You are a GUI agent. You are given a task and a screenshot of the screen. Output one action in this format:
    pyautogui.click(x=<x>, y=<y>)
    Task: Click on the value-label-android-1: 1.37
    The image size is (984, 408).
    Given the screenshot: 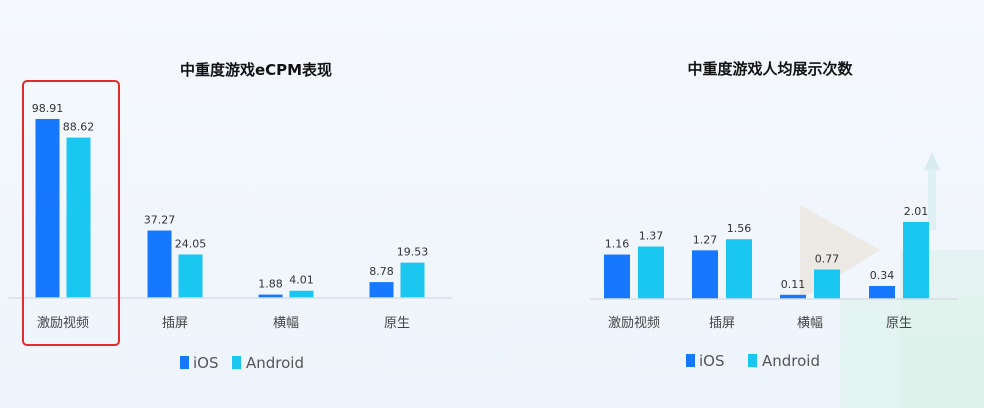 What is the action you would take?
    pyautogui.click(x=651, y=236)
    